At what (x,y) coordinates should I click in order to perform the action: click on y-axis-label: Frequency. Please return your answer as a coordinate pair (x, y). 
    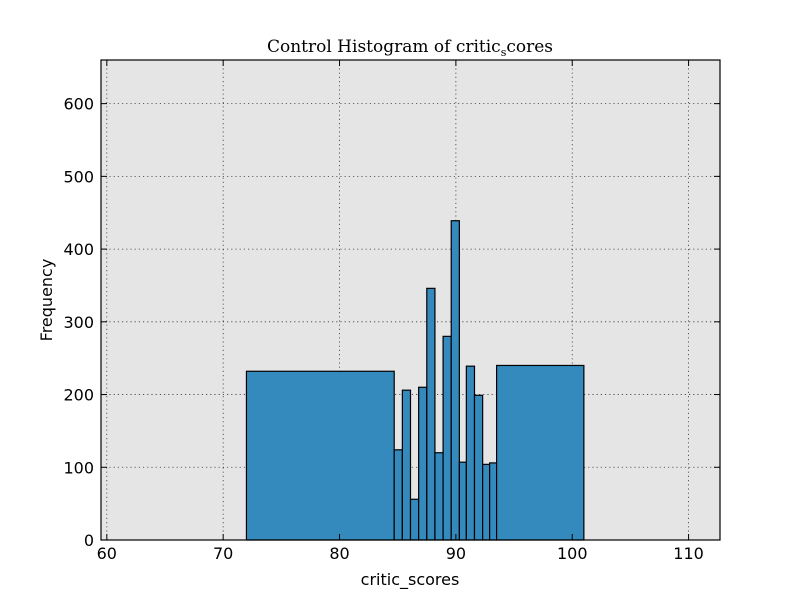
    Looking at the image, I should click on (46, 300).